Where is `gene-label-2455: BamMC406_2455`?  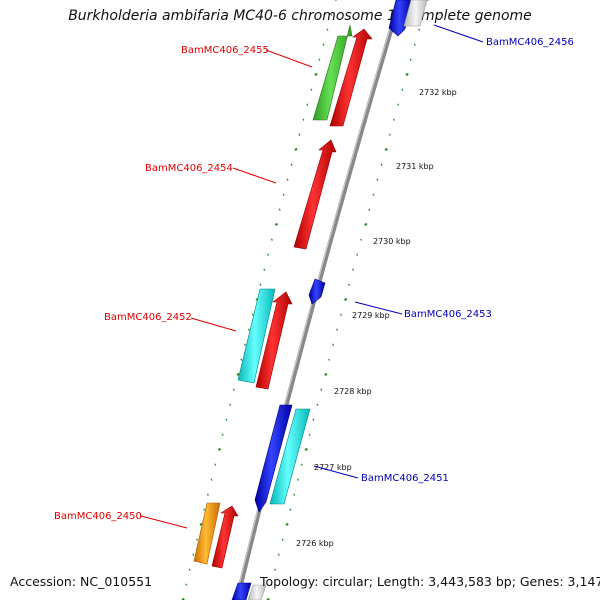
gene-label-2455: BamMC406_2455 is located at coordinates (225, 50).